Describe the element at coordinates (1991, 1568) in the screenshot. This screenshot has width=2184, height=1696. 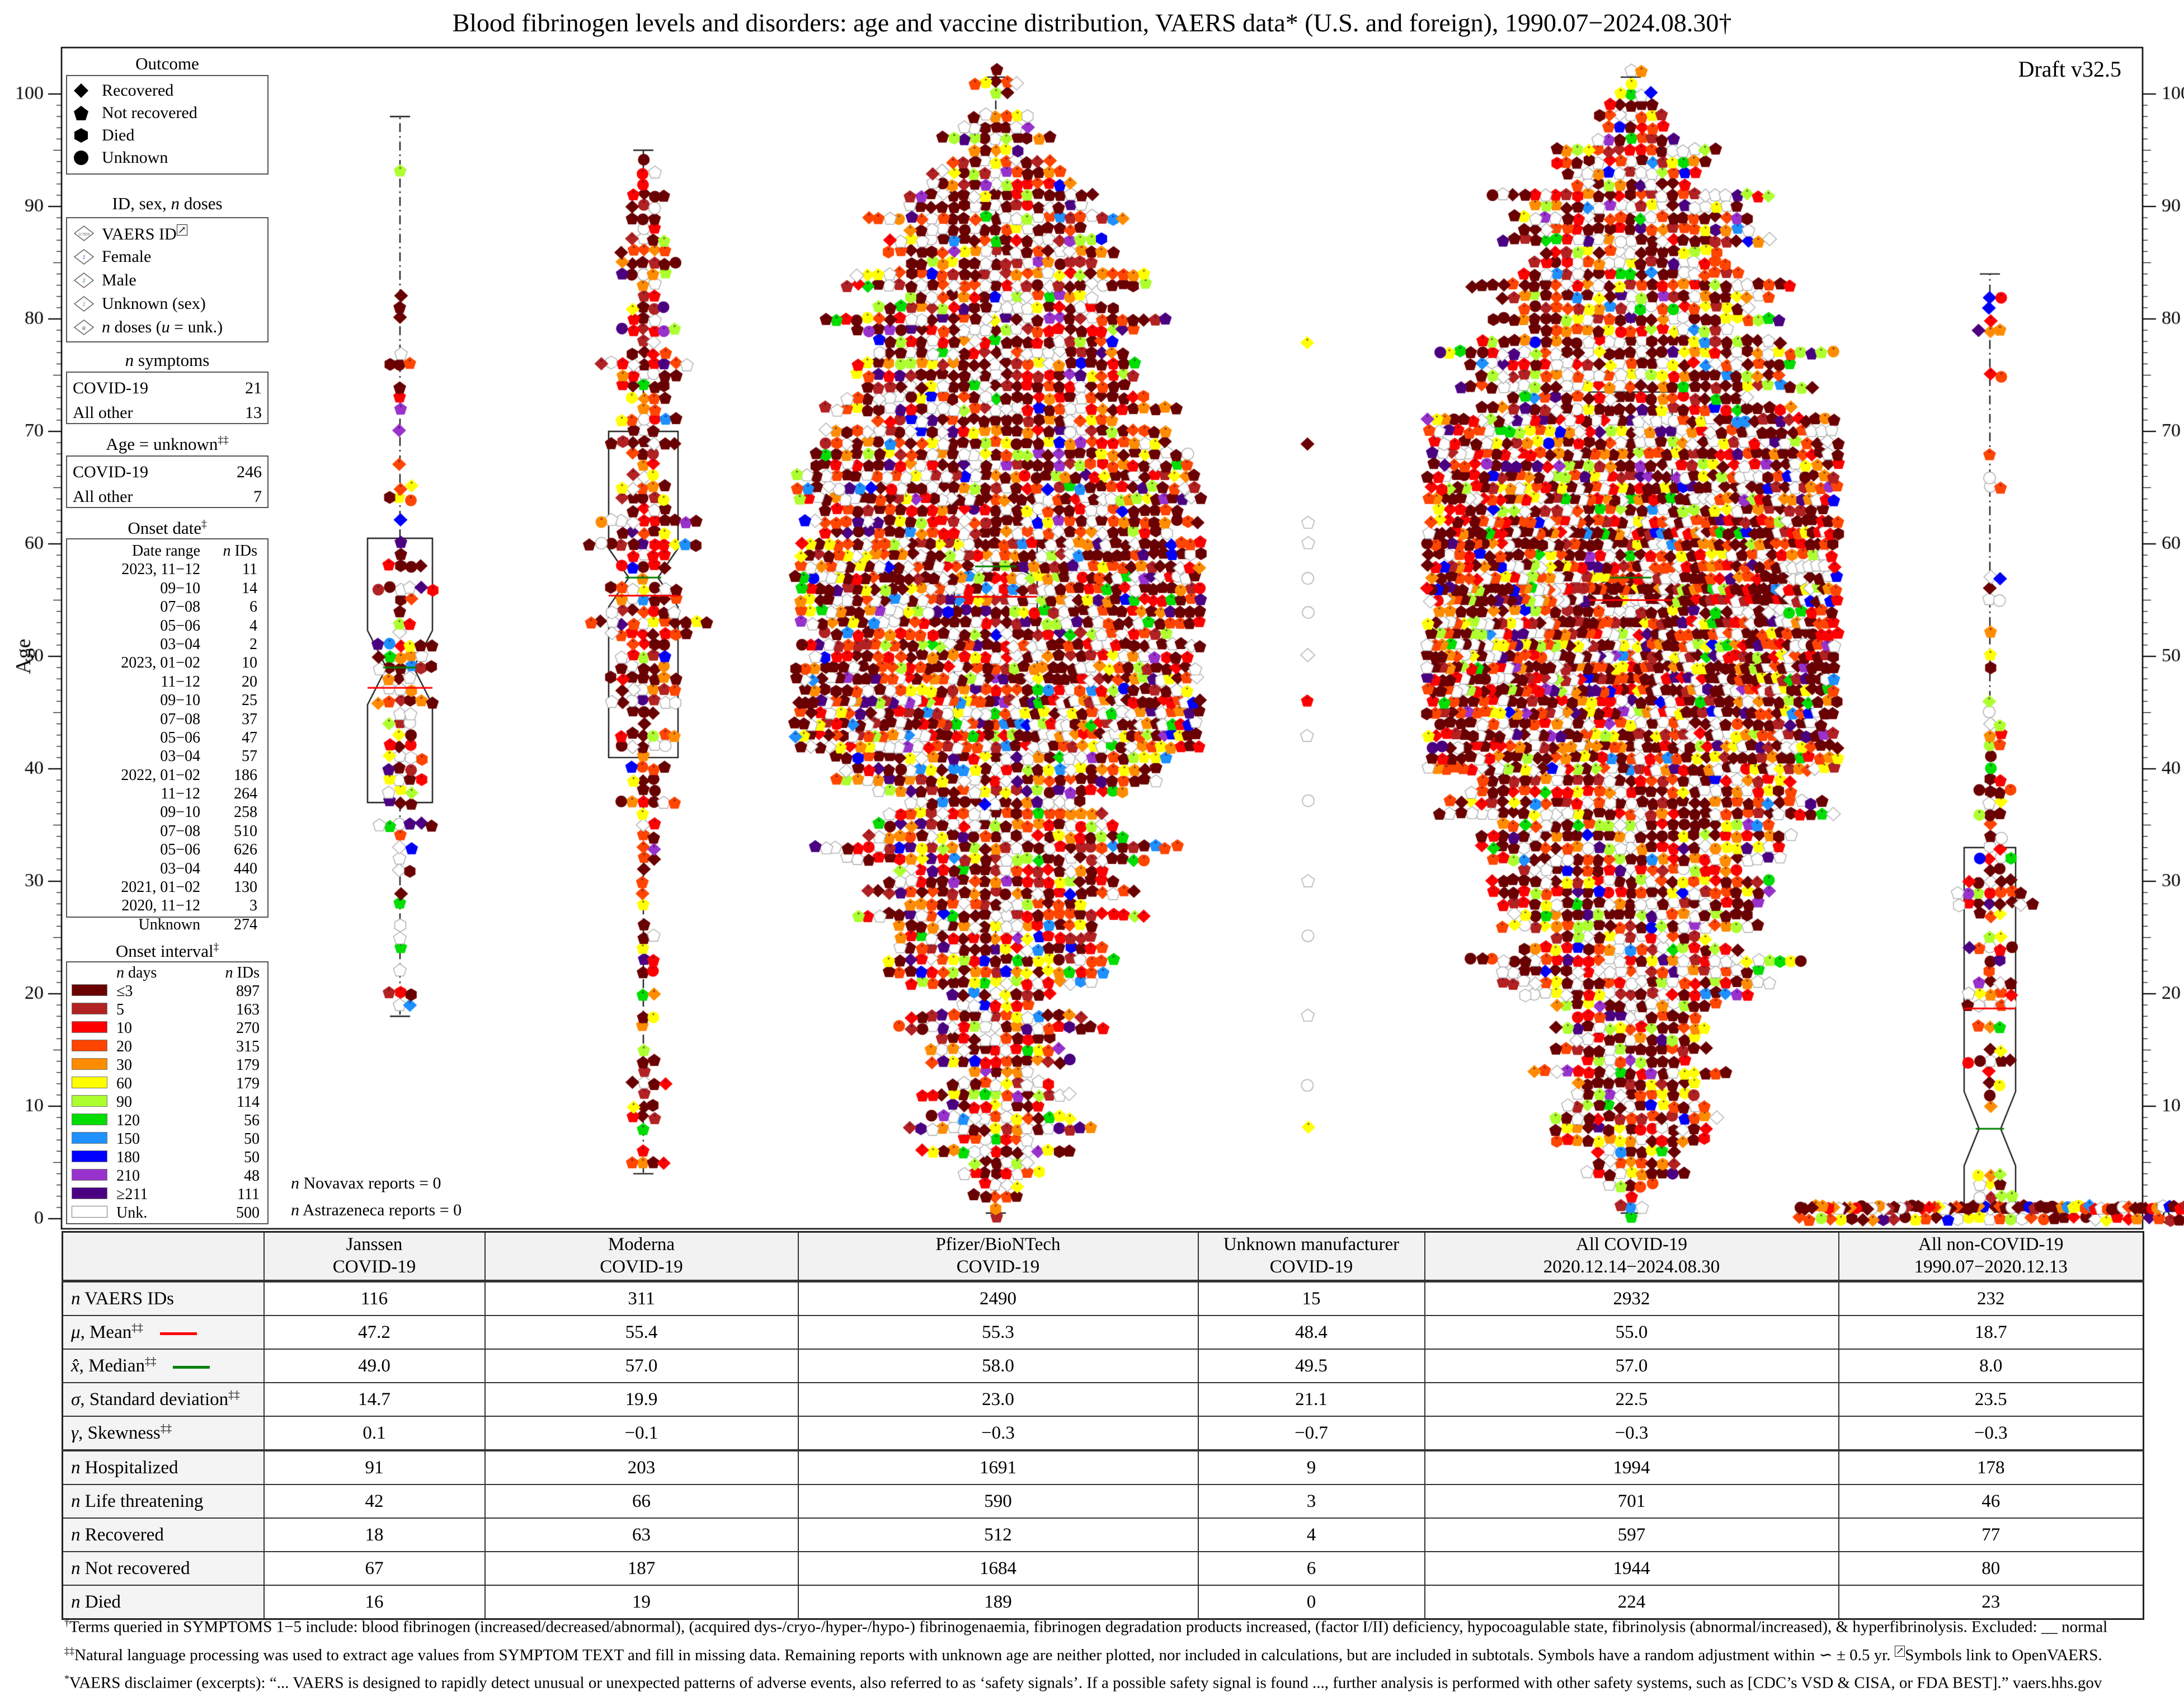
I see `stats-value: 80` at that location.